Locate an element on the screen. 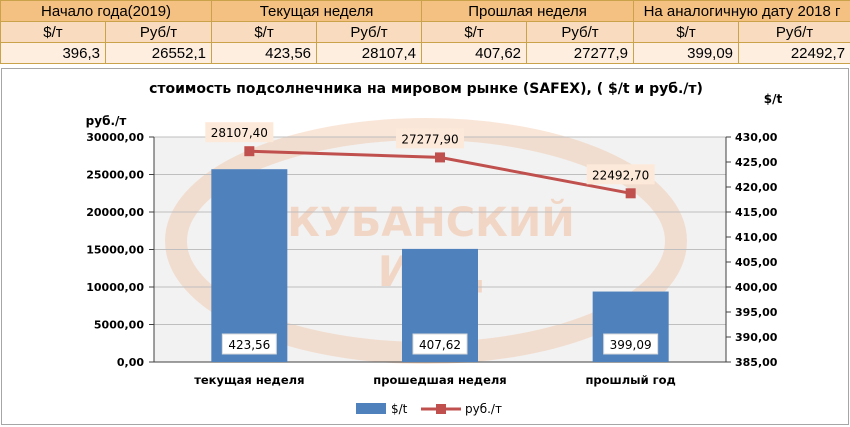 The image size is (850, 427). value-cell: 396,3 is located at coordinates (53, 53).